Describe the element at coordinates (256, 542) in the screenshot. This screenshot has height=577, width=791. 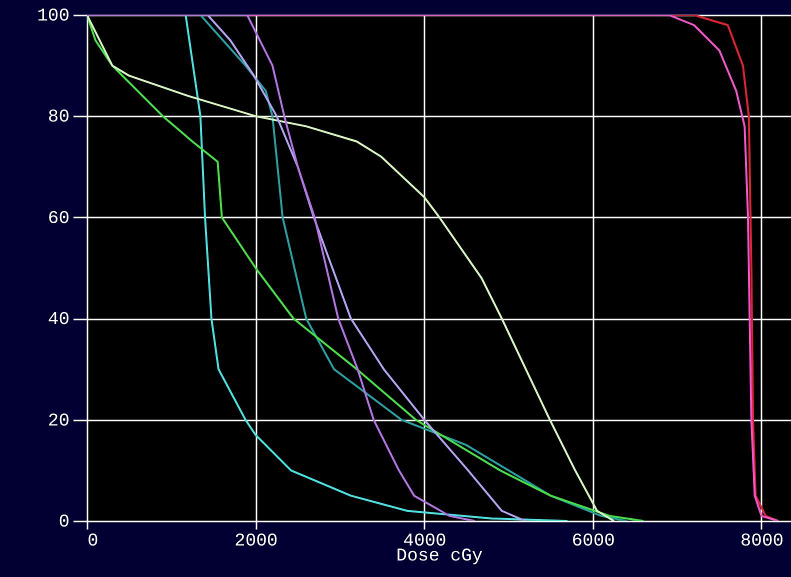
I see `x-tick-label: 2000` at that location.